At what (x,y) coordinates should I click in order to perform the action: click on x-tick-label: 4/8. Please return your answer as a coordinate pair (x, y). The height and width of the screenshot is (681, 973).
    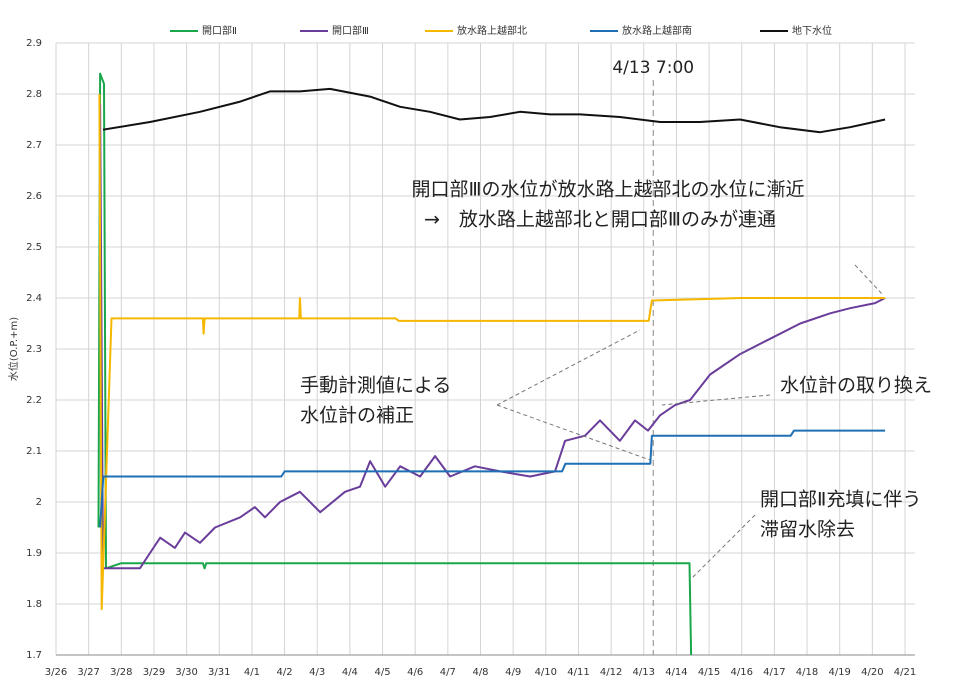
    Looking at the image, I should click on (480, 672).